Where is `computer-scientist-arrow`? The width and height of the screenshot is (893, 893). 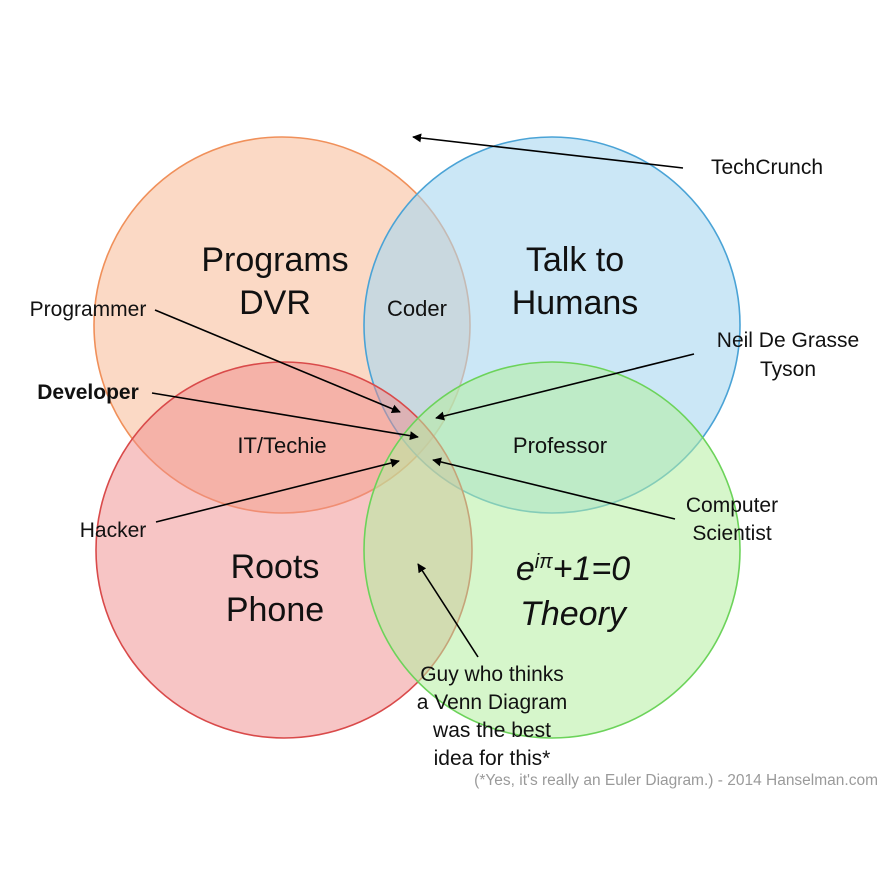
computer-scientist-arrow is located at coordinates (554, 488).